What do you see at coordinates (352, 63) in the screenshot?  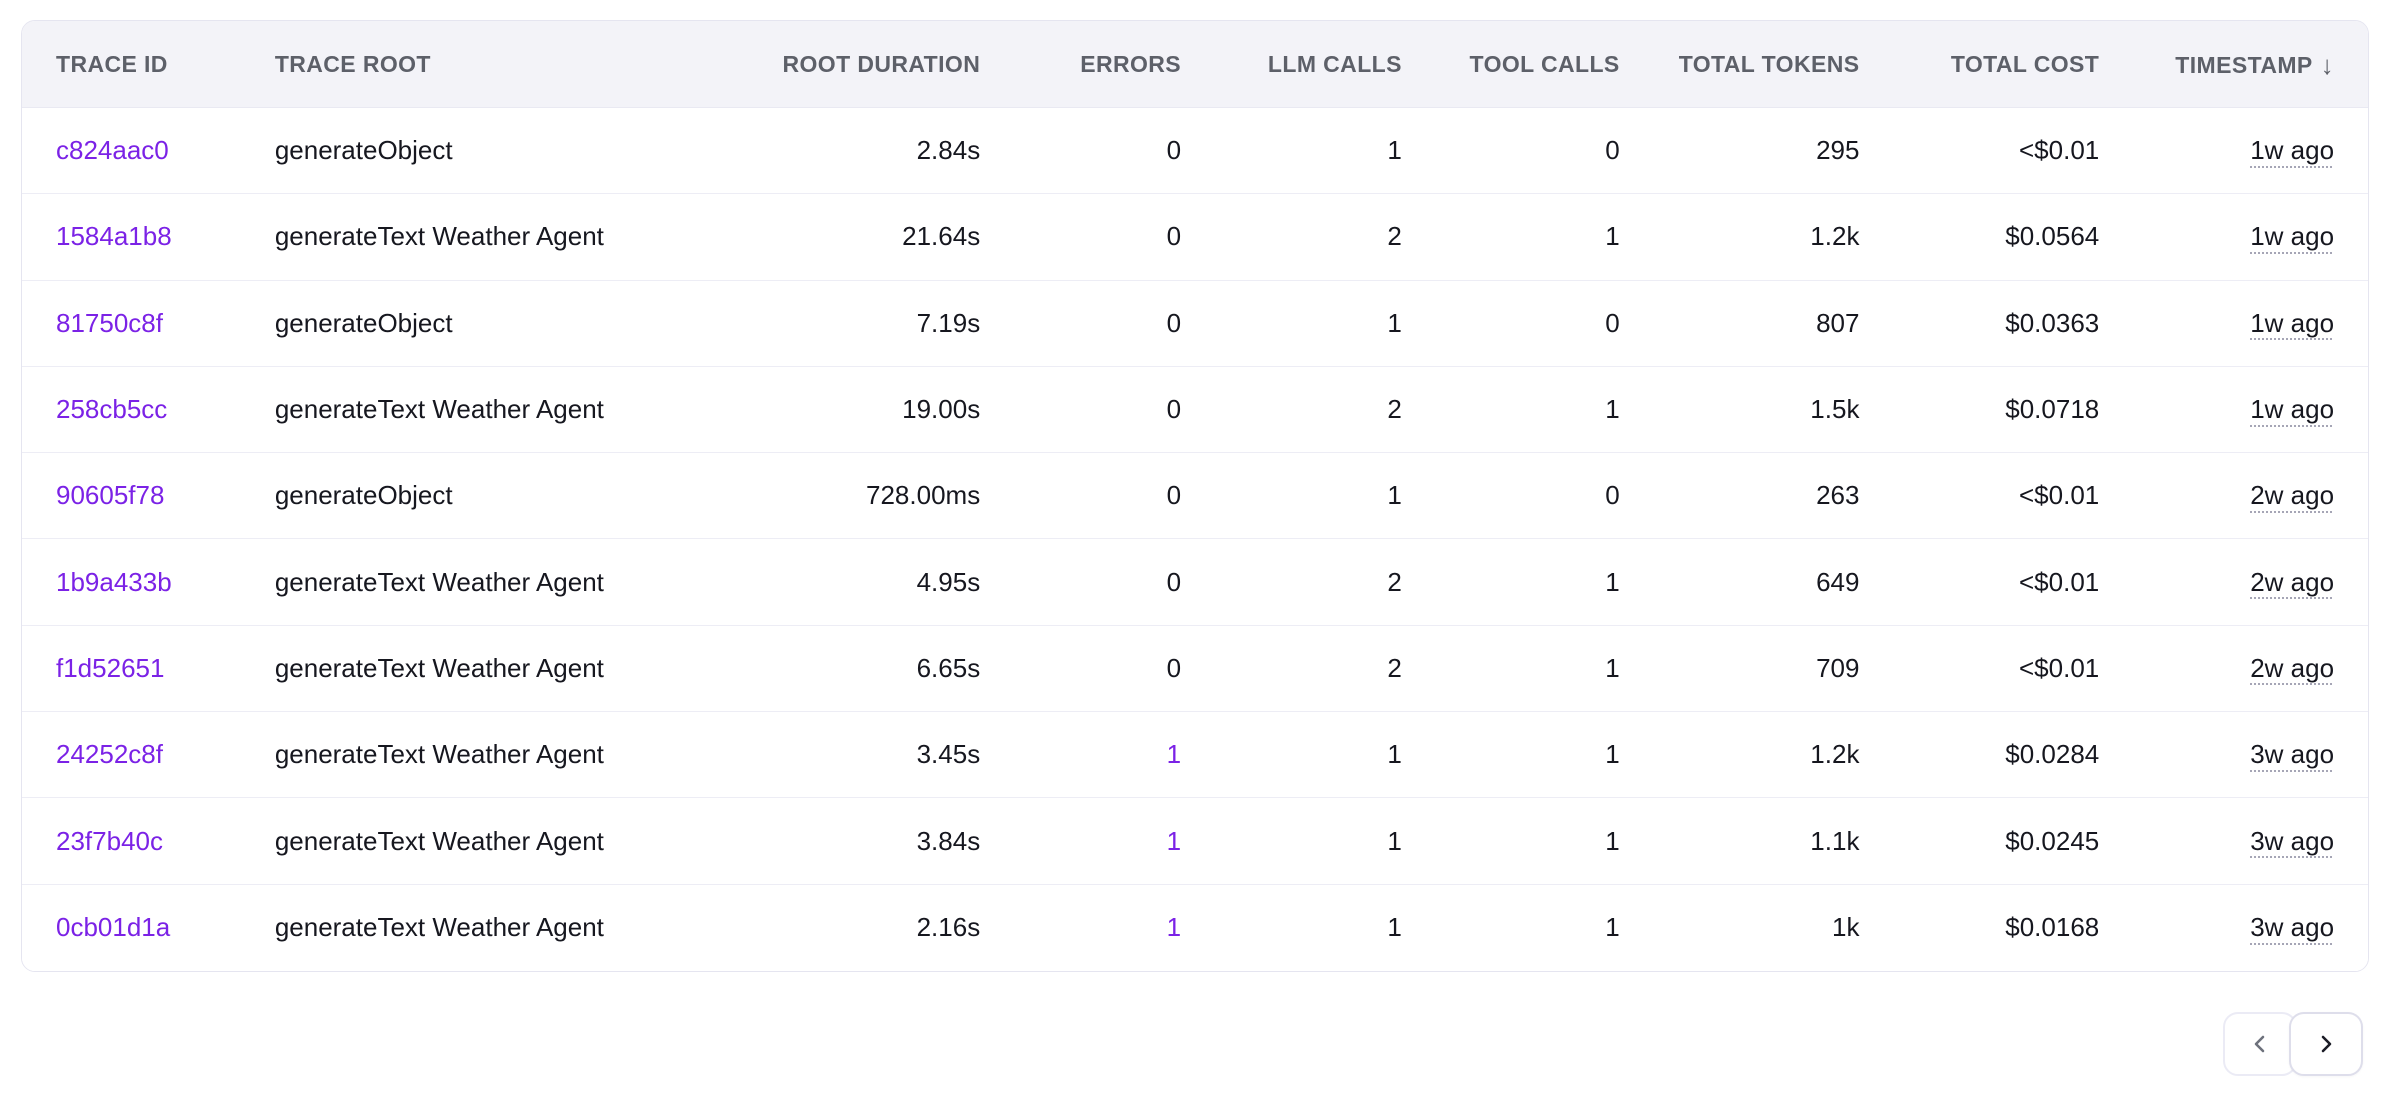 I see `column-header-trace-root: TRACE ROOT` at bounding box center [352, 63].